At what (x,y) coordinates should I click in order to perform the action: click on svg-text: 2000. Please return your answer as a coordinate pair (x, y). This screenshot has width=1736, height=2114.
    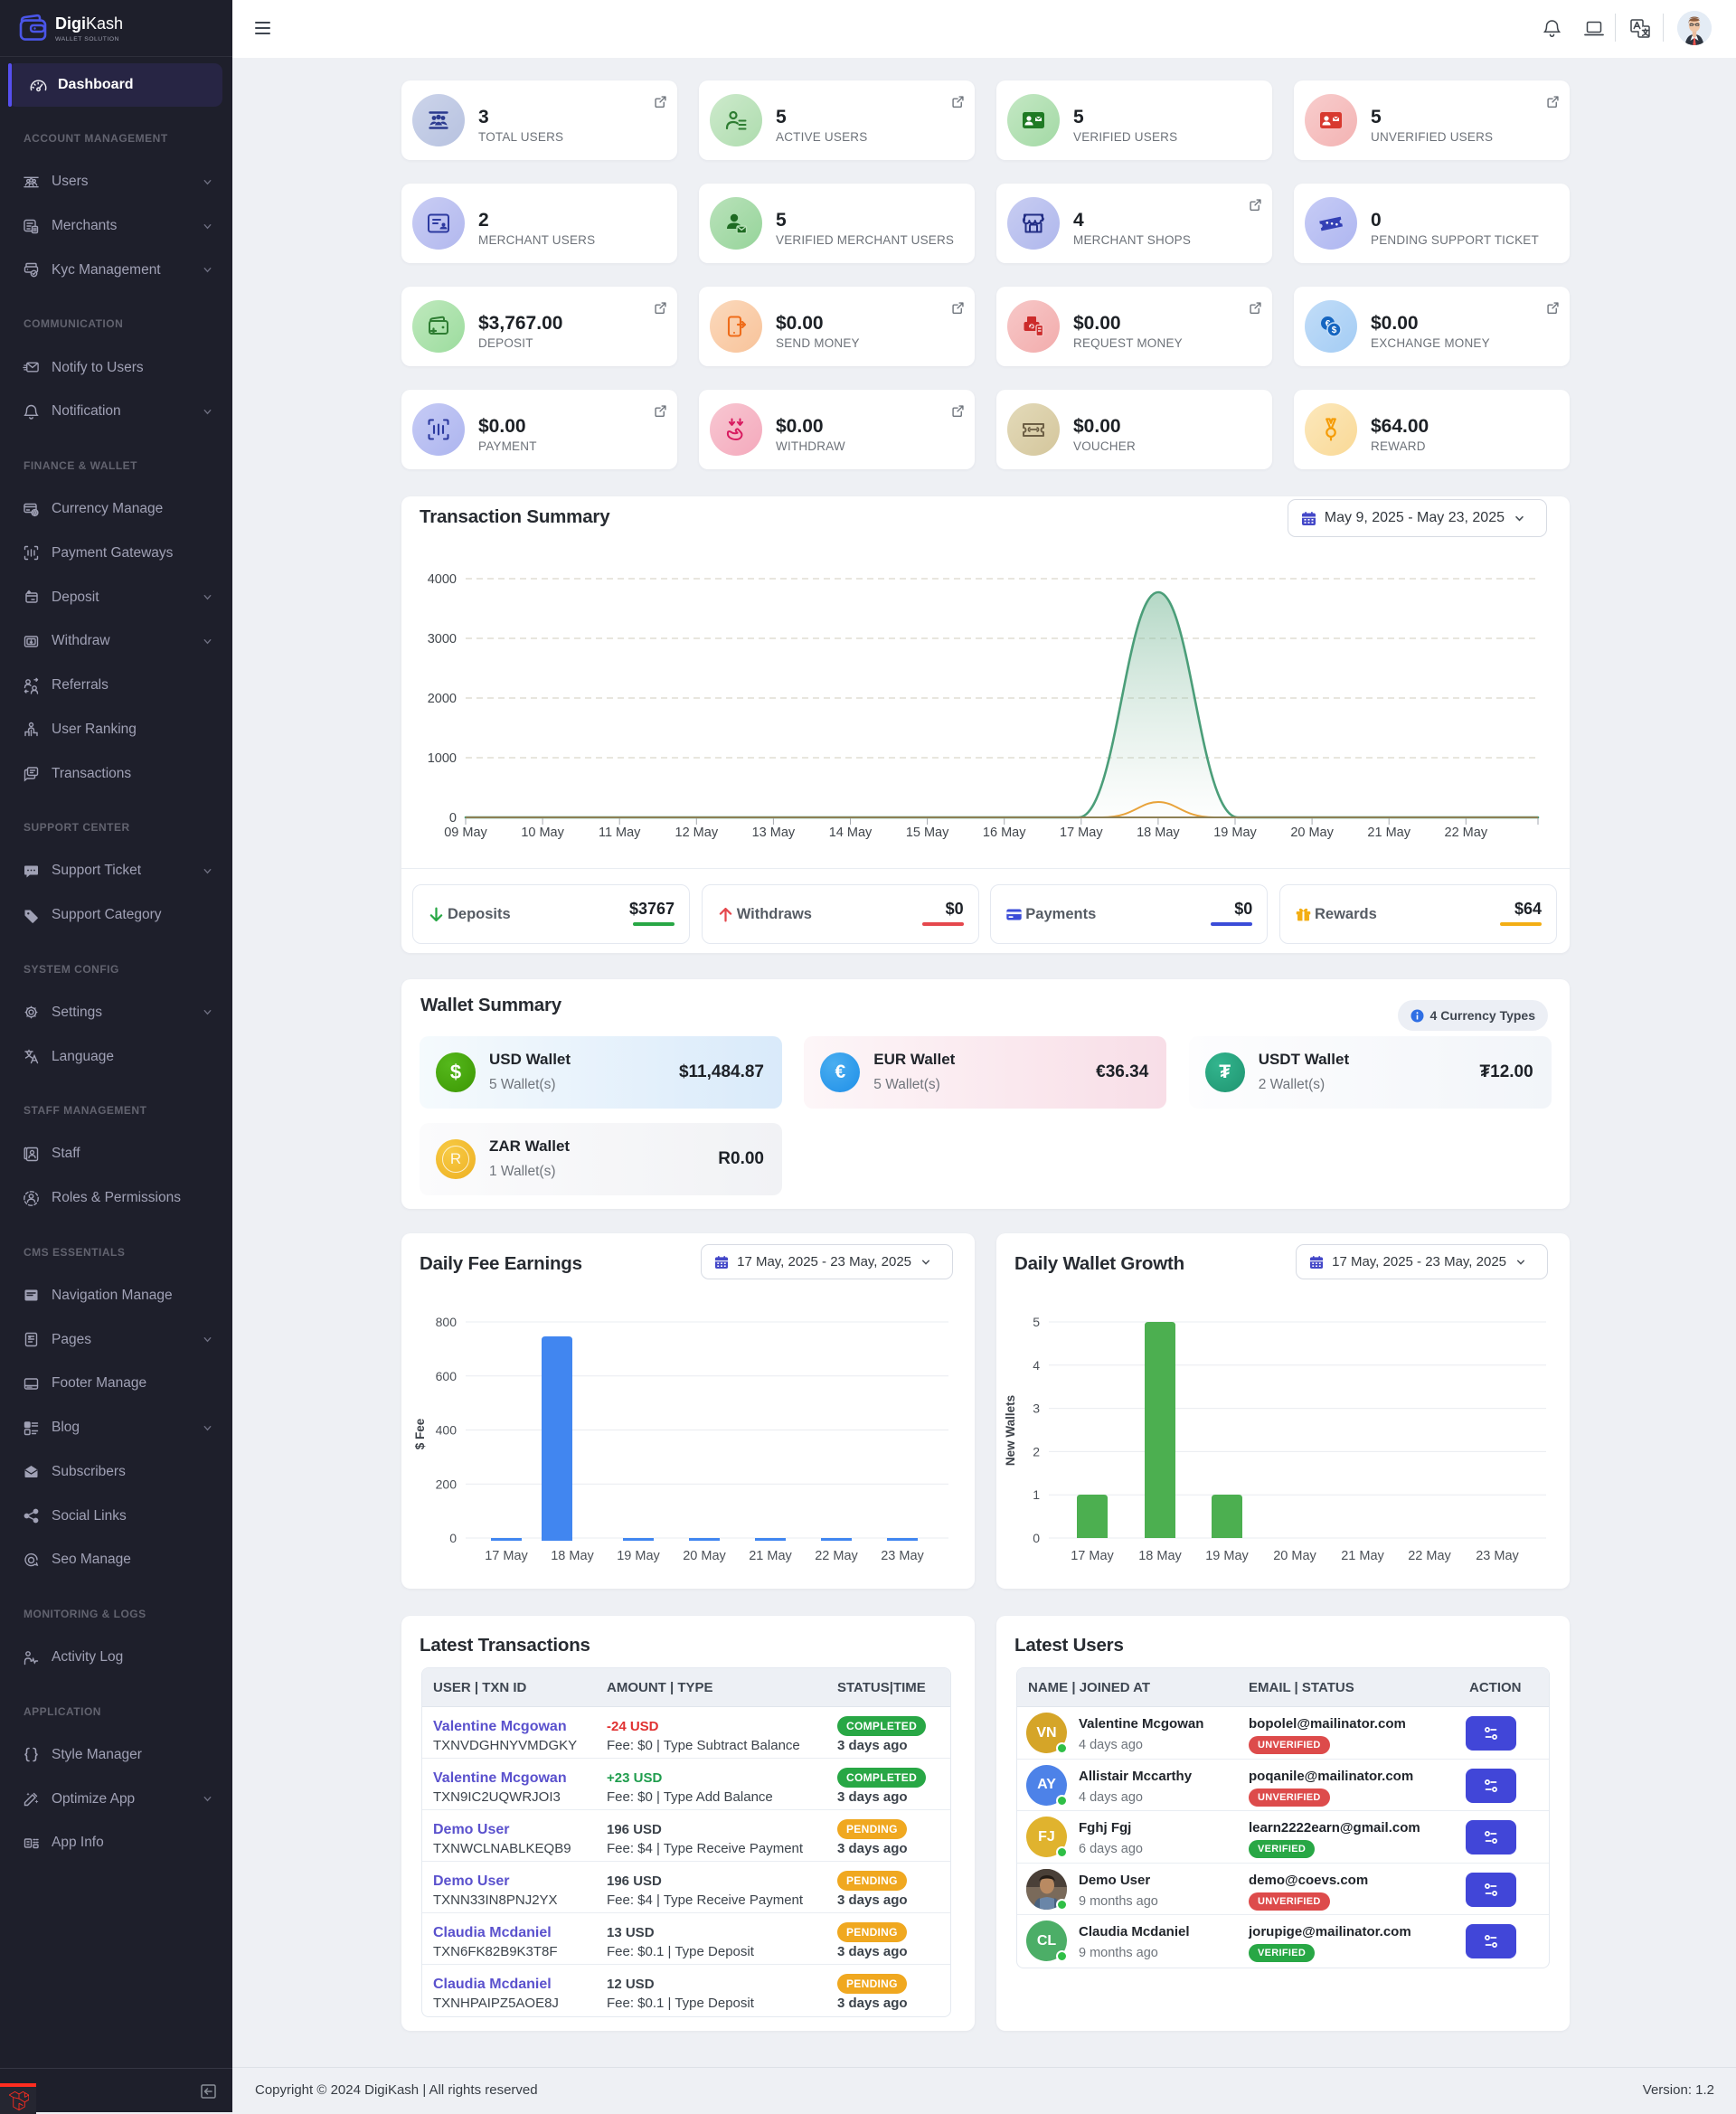
    Looking at the image, I should click on (442, 699).